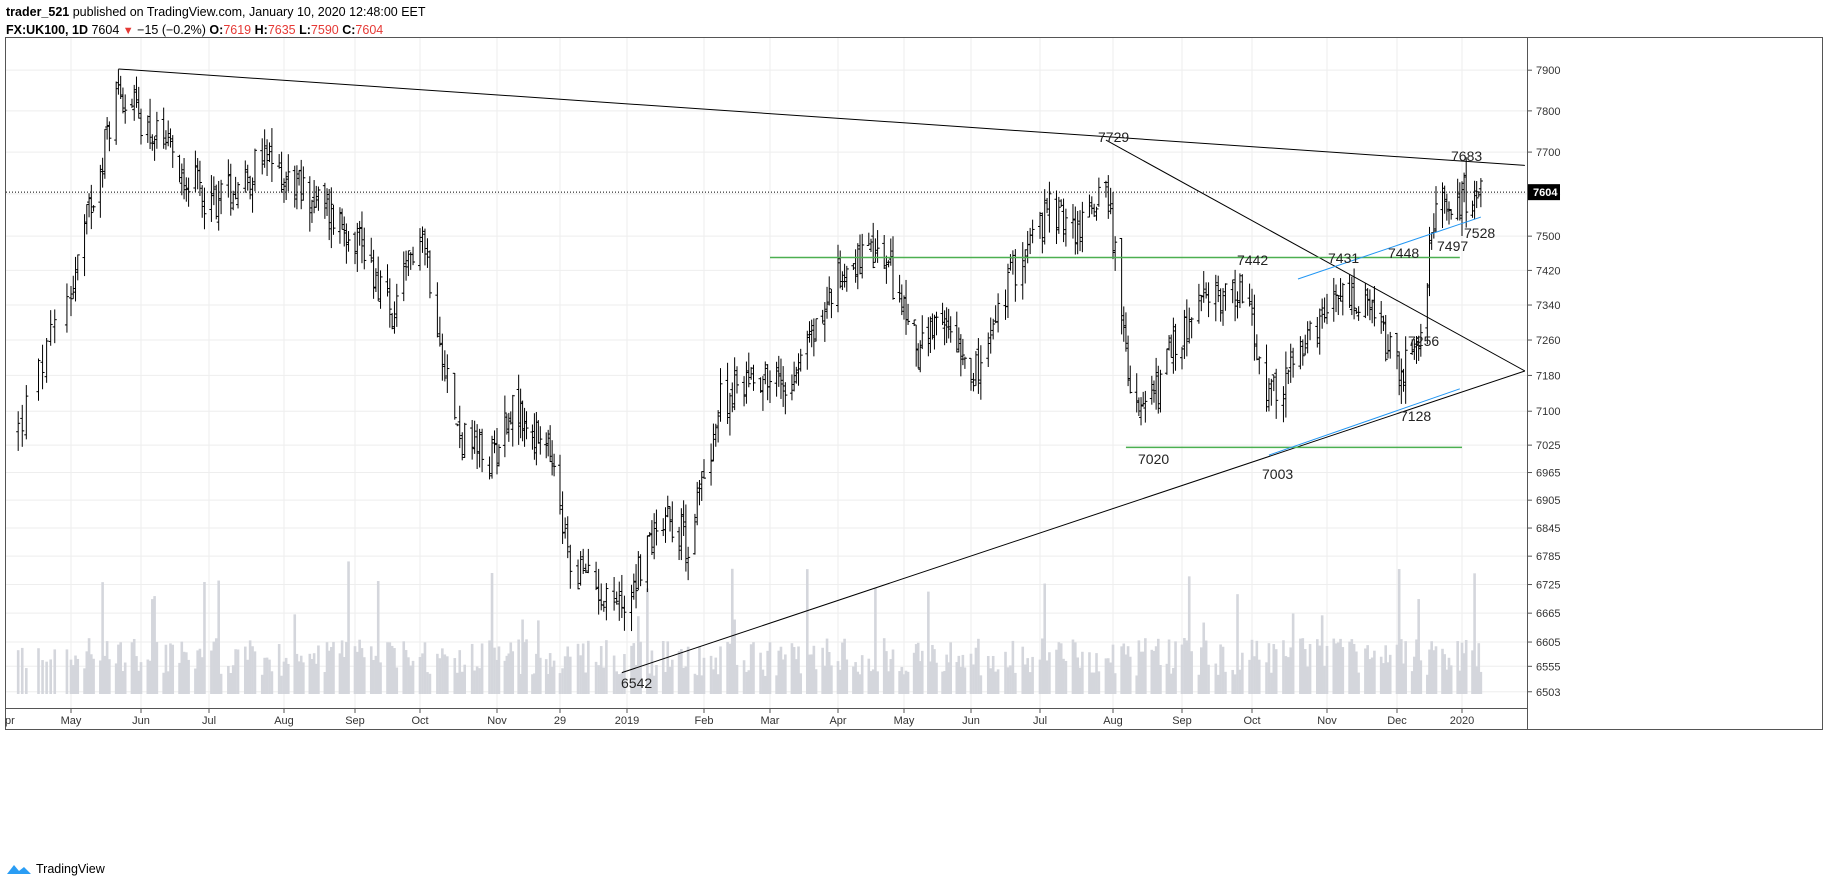 The image size is (1828, 889). Describe the element at coordinates (38, 12) in the screenshot. I see `publisher-name: trader_521` at that location.